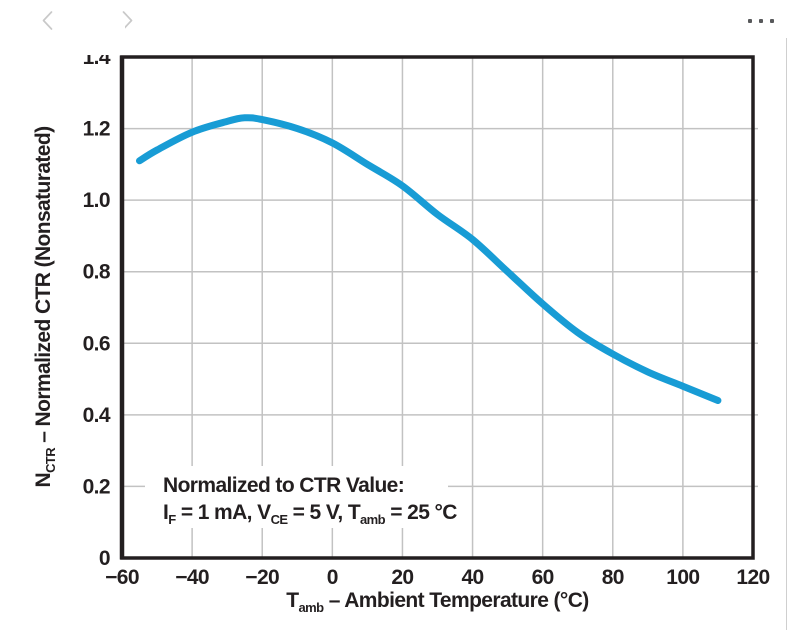 The image size is (791, 630). Describe the element at coordinates (402, 577) in the screenshot. I see `x-tick-label: 20` at that location.